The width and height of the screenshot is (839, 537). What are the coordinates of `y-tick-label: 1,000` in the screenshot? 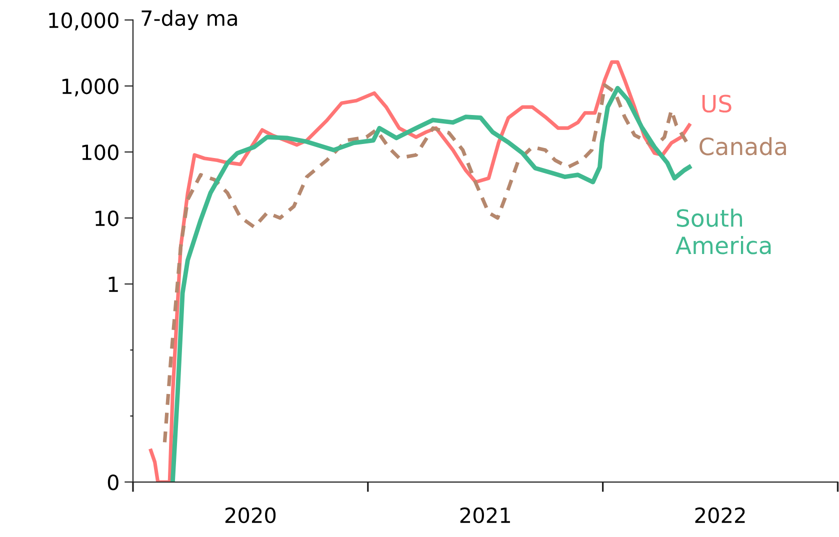 It's located at (90, 87).